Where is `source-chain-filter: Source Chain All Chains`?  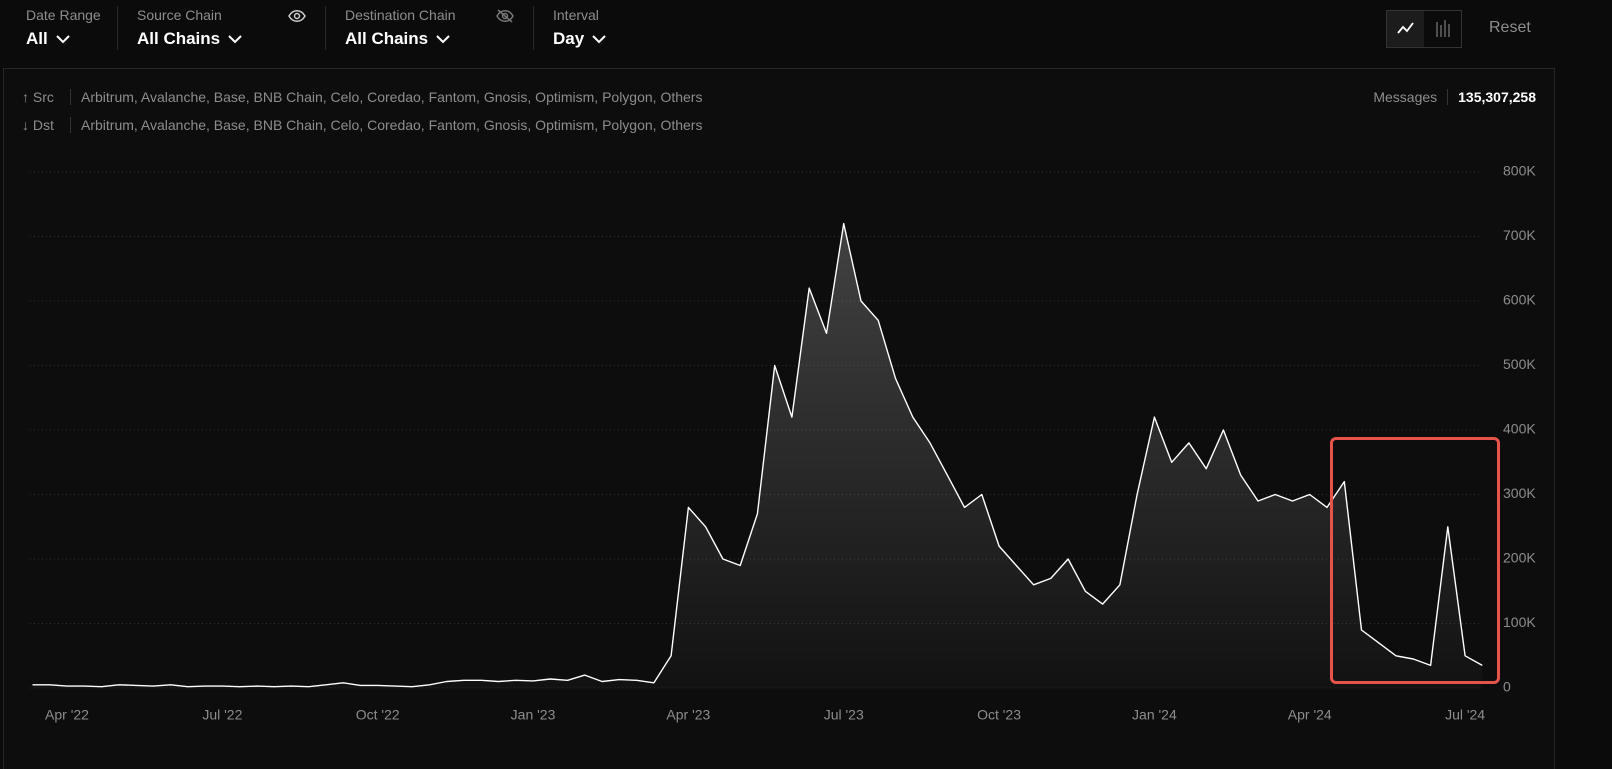 source-chain-filter: Source Chain All Chains is located at coordinates (189, 28).